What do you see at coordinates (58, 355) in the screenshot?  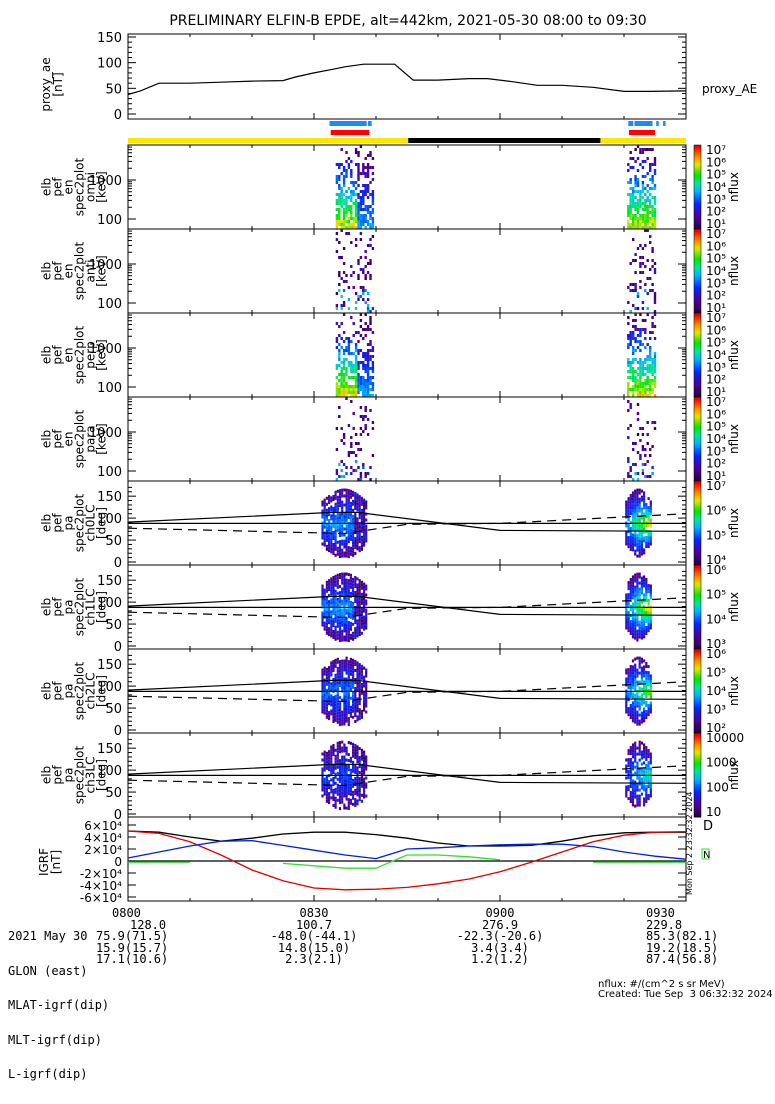 I see `spectro-perp-ylabel-line: pef` at bounding box center [58, 355].